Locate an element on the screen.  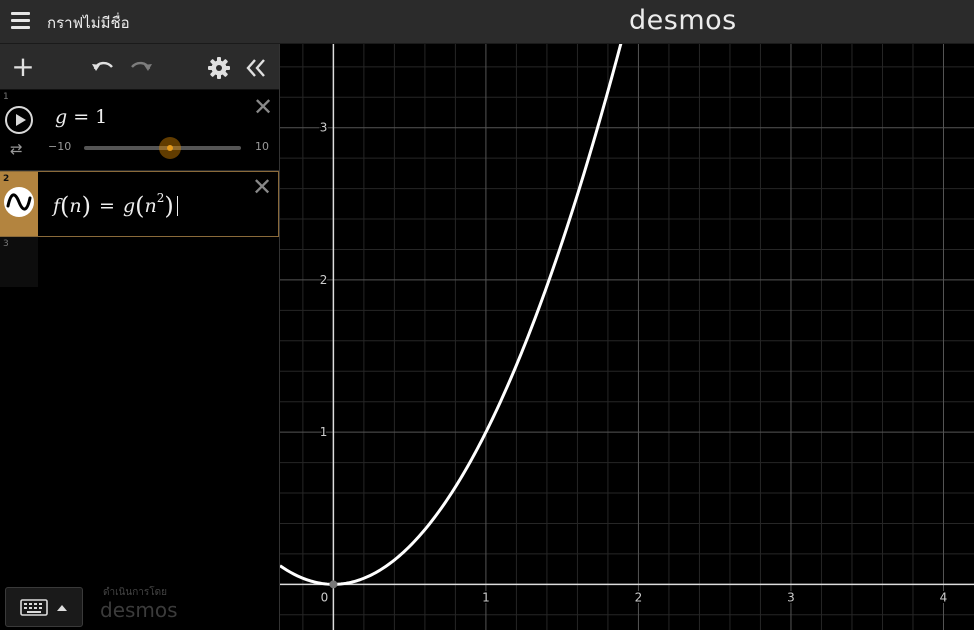
slider-expression: g = 1 is located at coordinates (81, 117).